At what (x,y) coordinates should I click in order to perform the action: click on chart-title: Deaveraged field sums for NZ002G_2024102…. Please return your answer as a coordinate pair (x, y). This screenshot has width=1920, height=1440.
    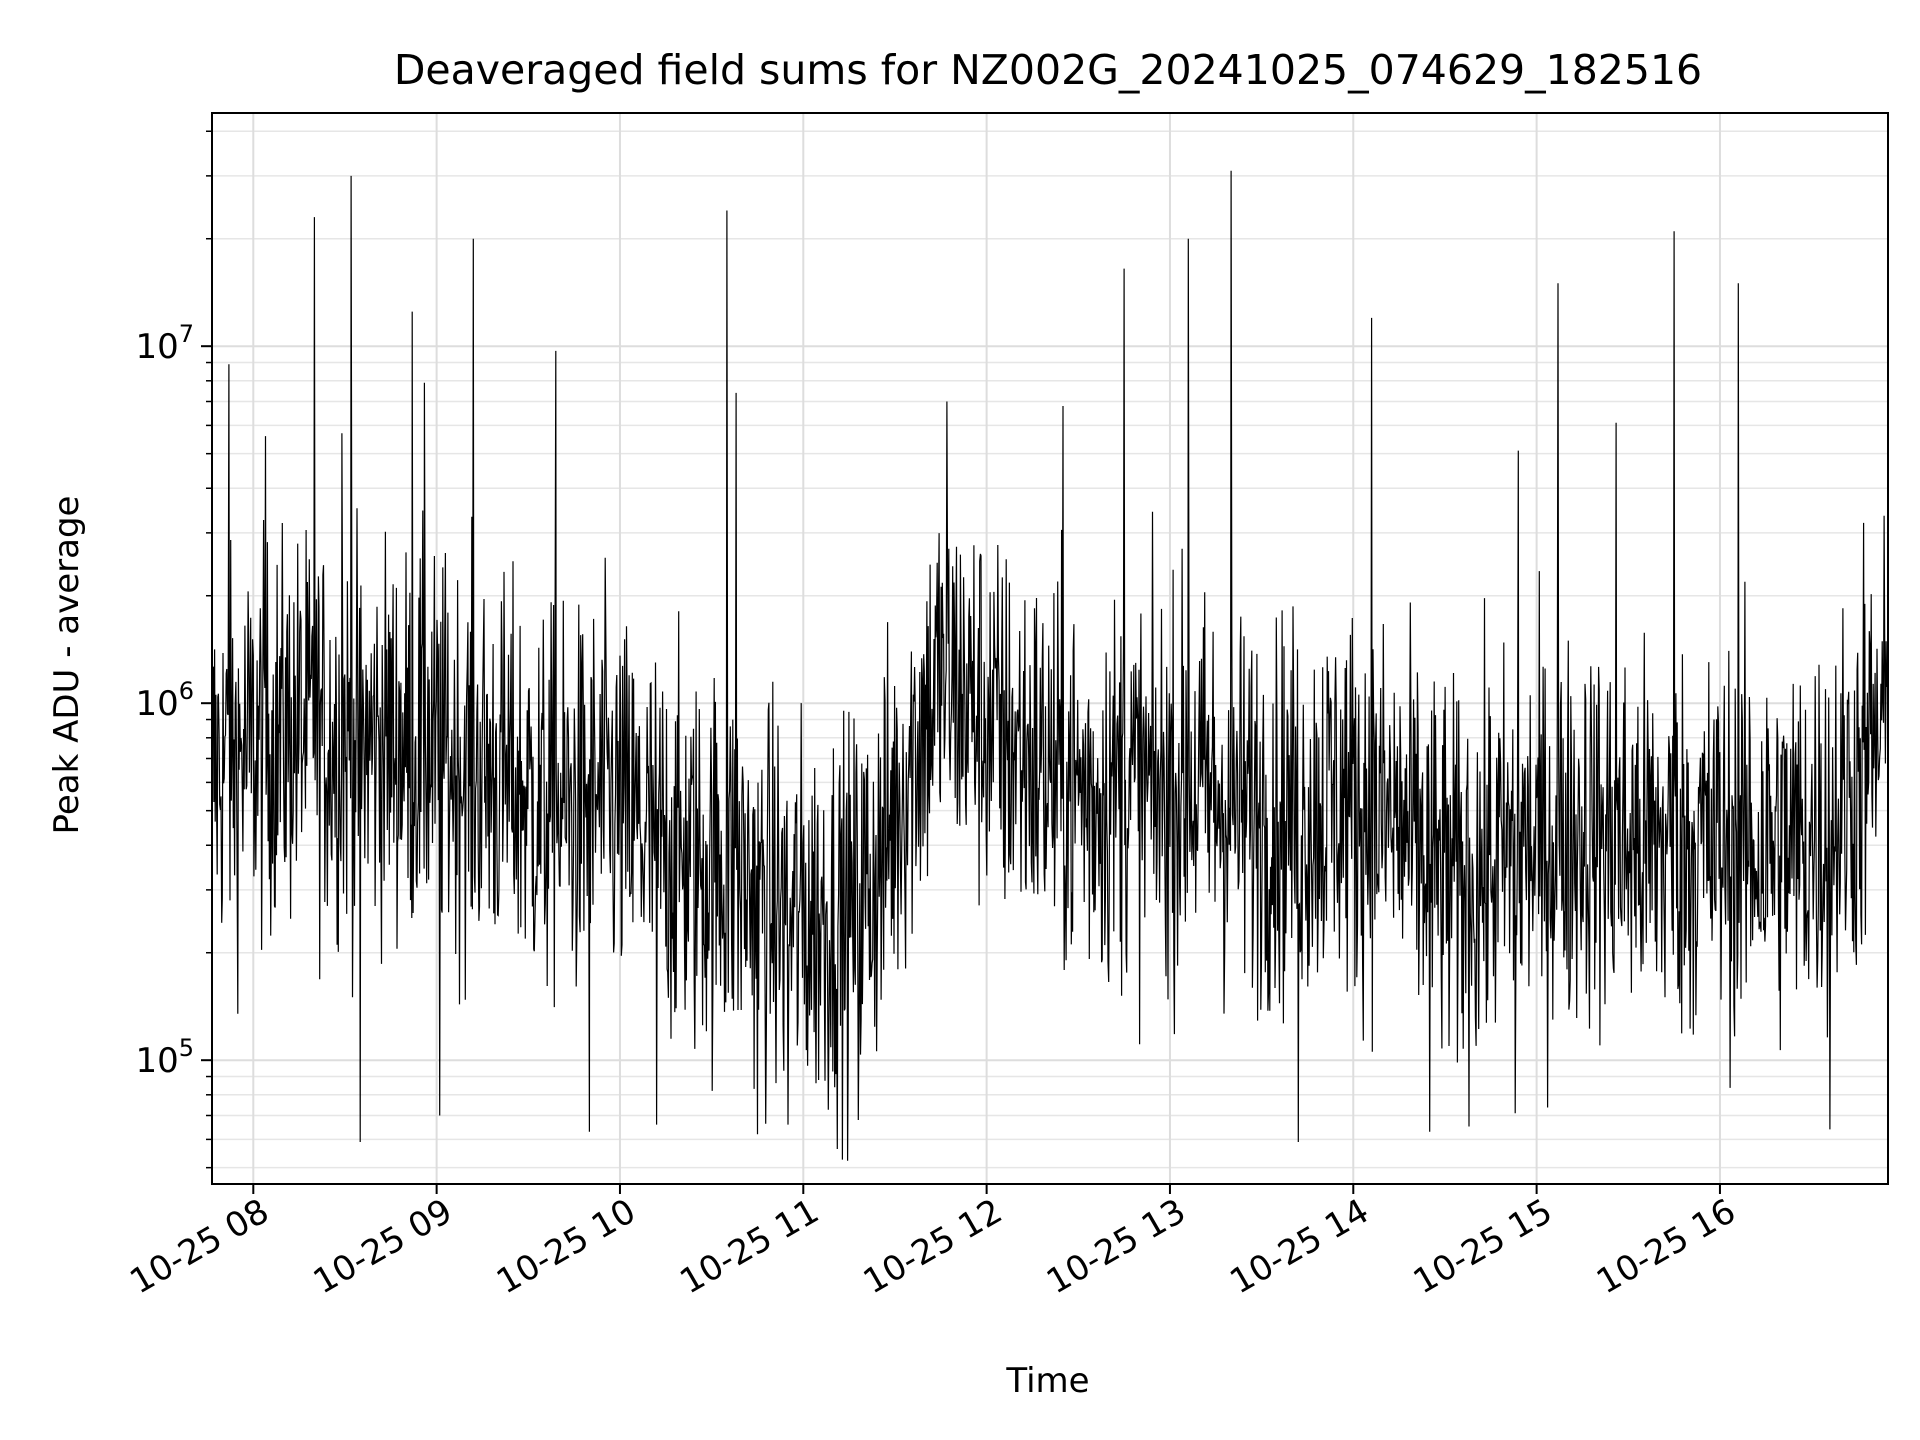
    Looking at the image, I should click on (1048, 70).